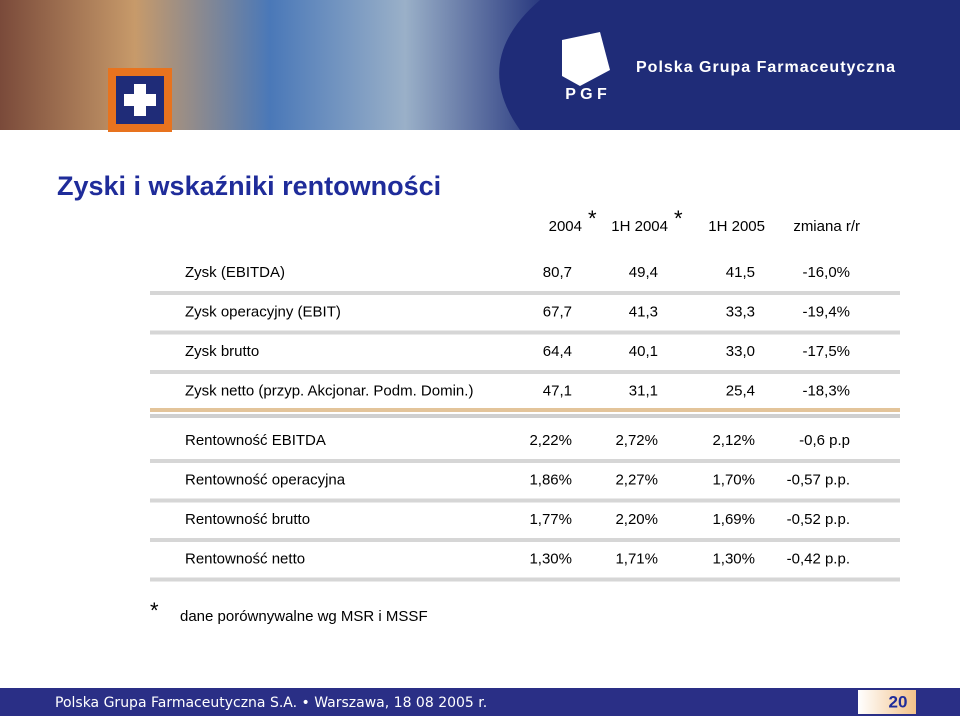  Describe the element at coordinates (643, 272) in the screenshot. I see `cell: 49,4` at that location.